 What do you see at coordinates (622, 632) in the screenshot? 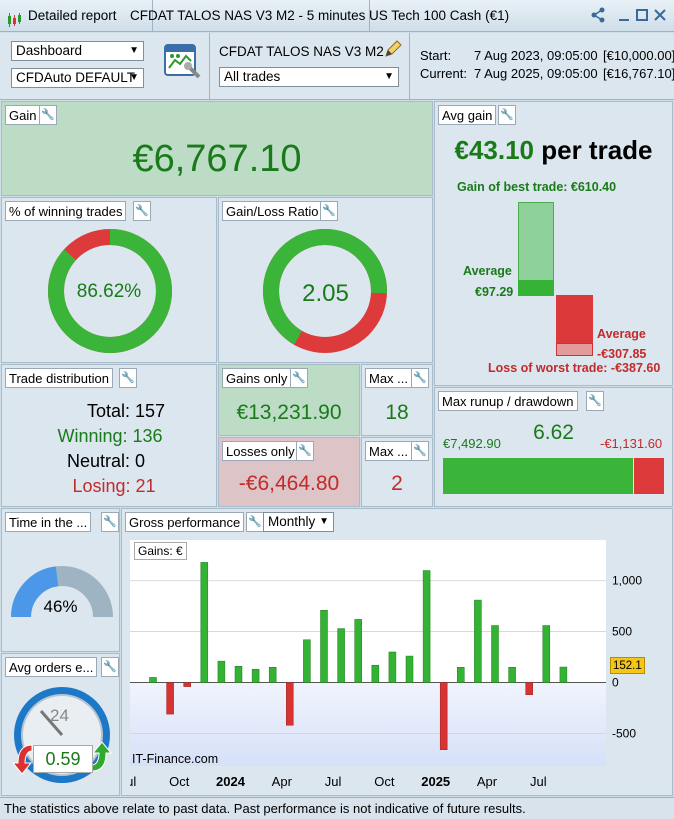
I see `y-tick-label: 500` at bounding box center [622, 632].